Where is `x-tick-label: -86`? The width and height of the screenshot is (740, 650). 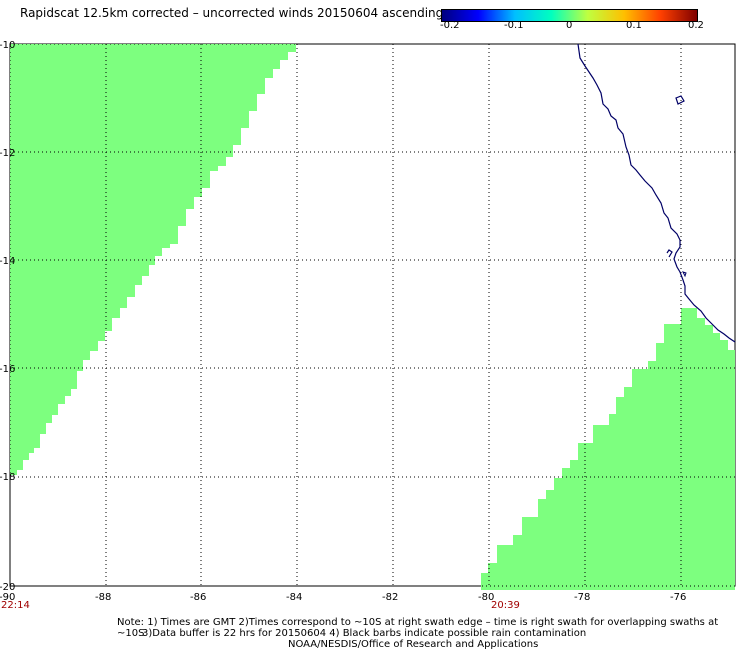
x-tick-label: -86 is located at coordinates (198, 597).